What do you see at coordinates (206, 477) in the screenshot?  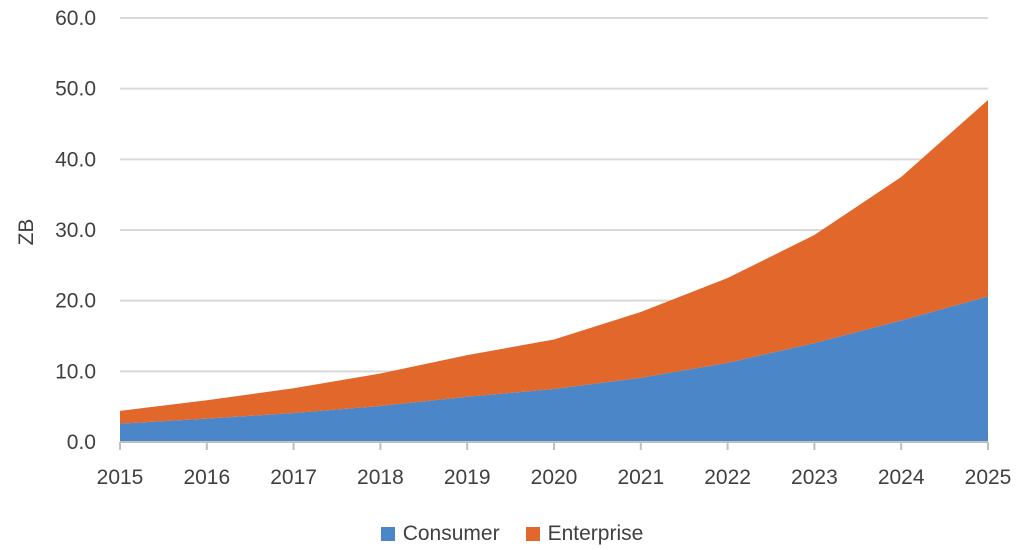 I see `x-tick-label: 2016` at bounding box center [206, 477].